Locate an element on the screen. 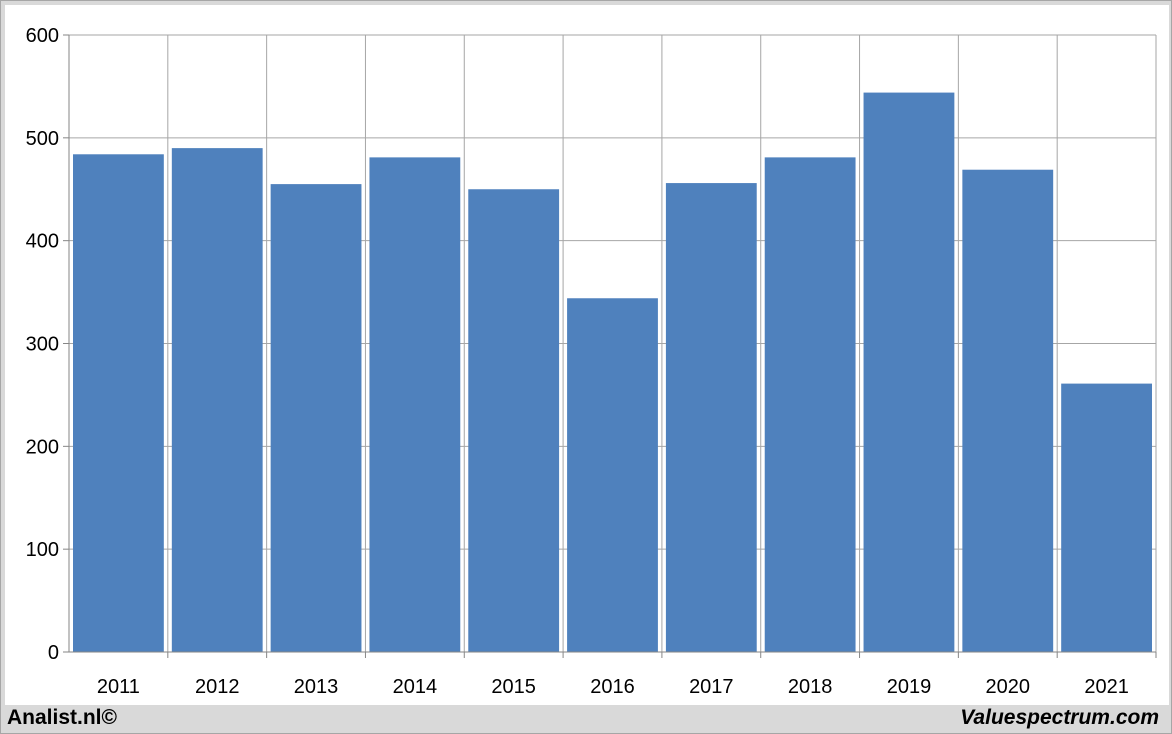 This screenshot has height=734, width=1172. x-tick-label-2021: 2021 is located at coordinates (1106, 687).